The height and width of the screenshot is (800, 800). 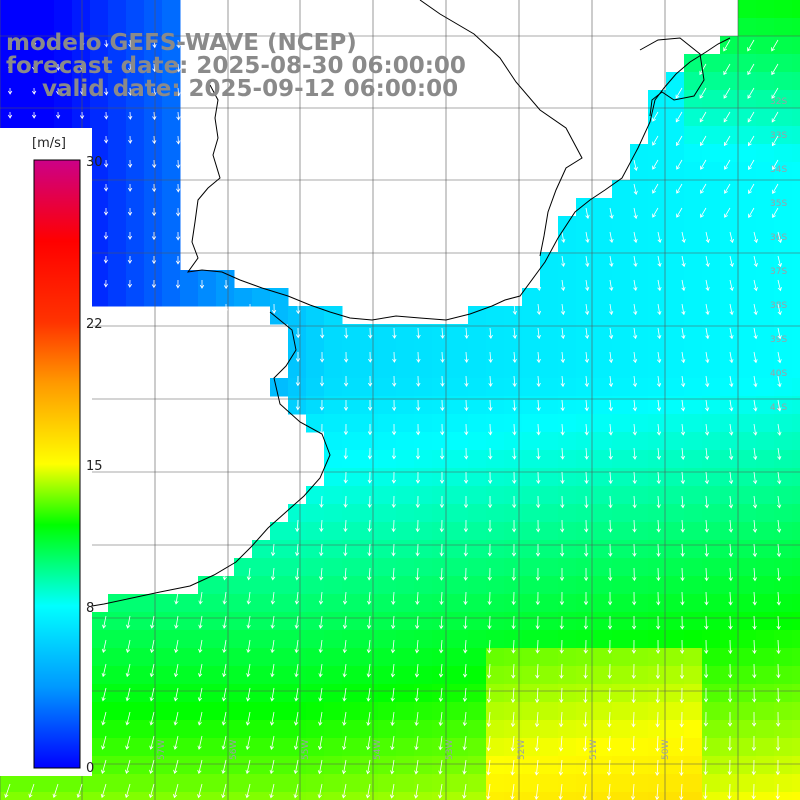 What do you see at coordinates (94, 162) in the screenshot?
I see `colorbar-tick-label: 30` at bounding box center [94, 162].